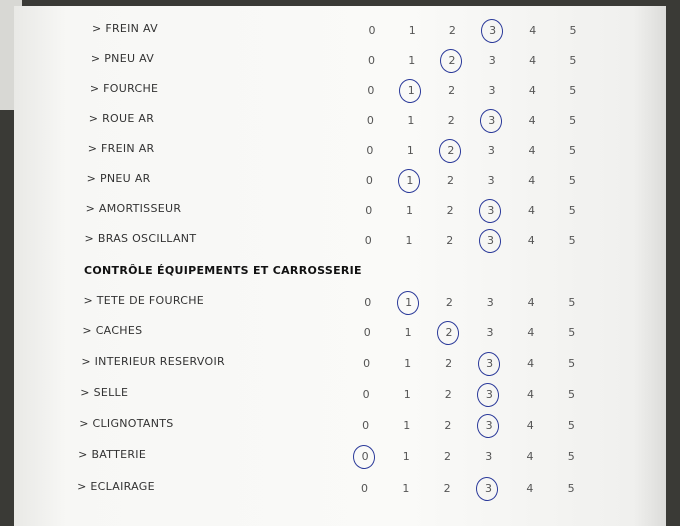 Image resolution: width=680 pixels, height=526 pixels. Describe the element at coordinates (118, 178) in the screenshot. I see `item-label: > PNEU AR` at that location.